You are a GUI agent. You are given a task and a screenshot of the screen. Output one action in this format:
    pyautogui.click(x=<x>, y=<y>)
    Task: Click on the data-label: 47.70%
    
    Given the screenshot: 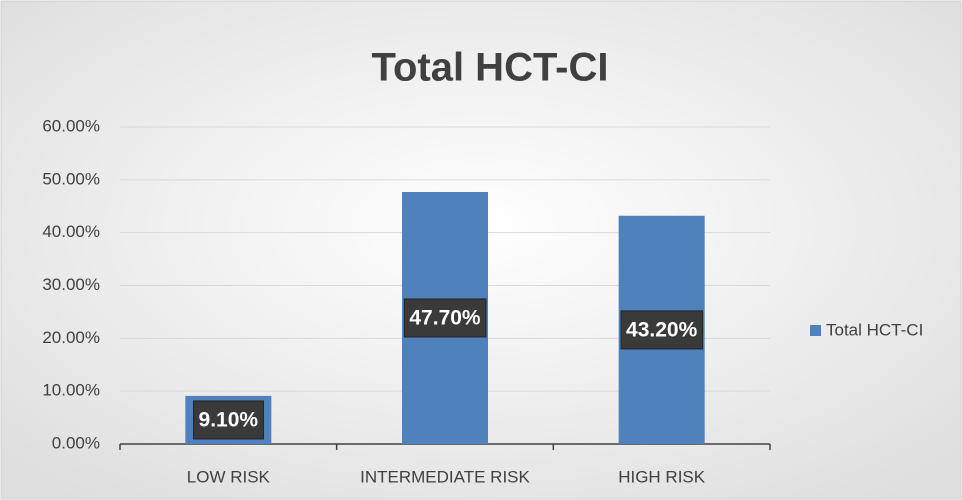 What is the action you would take?
    pyautogui.click(x=445, y=318)
    